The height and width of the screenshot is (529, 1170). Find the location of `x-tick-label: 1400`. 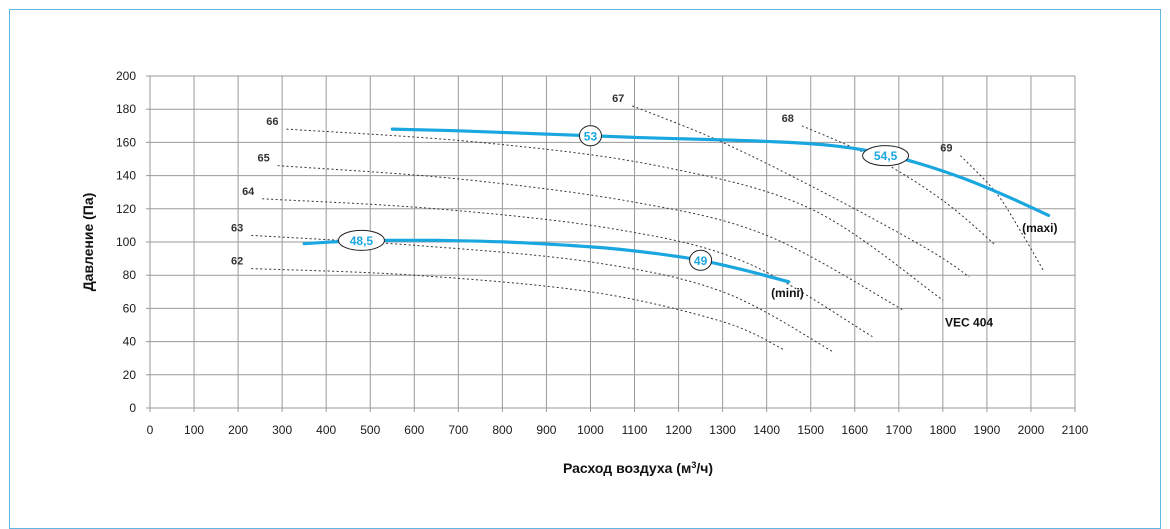

x-tick-label: 1400 is located at coordinates (766, 430).